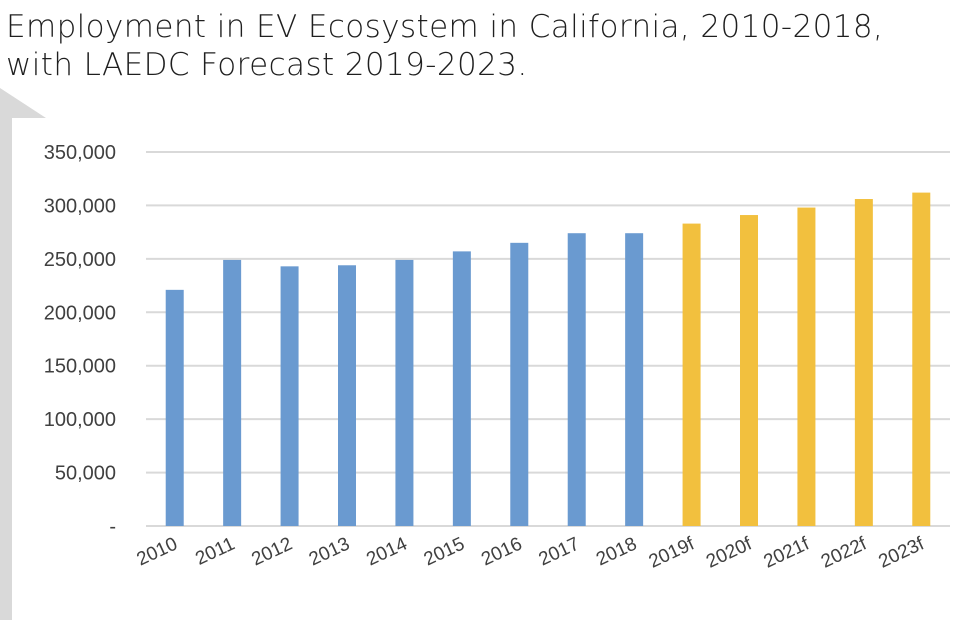  What do you see at coordinates (672, 552) in the screenshot?
I see `x-tick-label: 2019f` at bounding box center [672, 552].